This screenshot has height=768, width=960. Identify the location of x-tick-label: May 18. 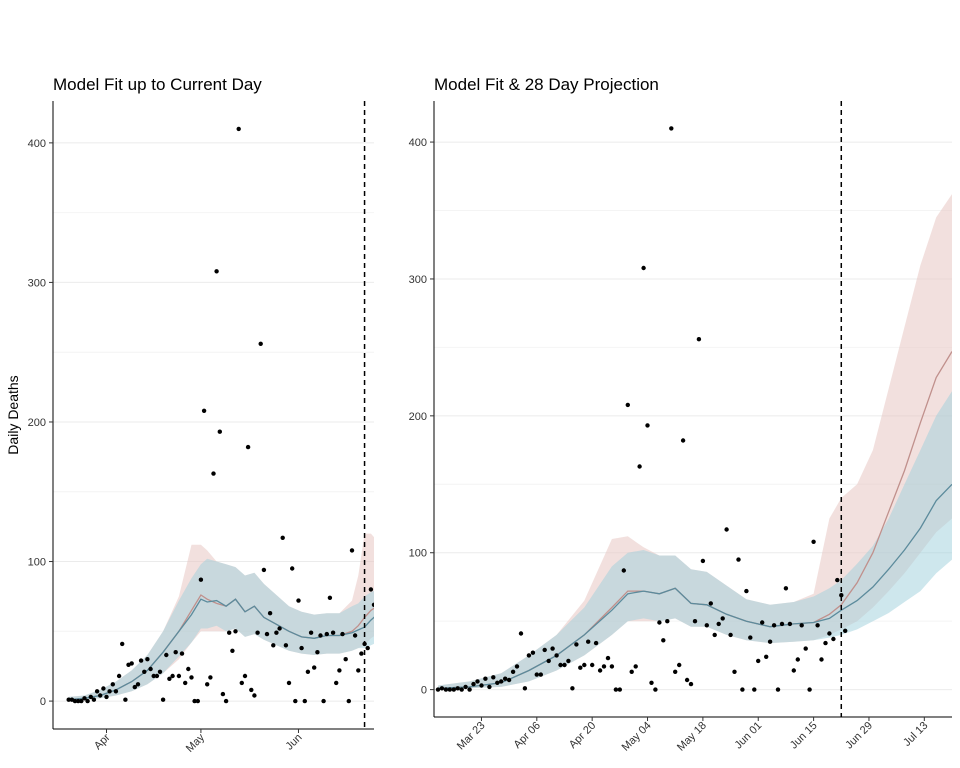
(692, 737).